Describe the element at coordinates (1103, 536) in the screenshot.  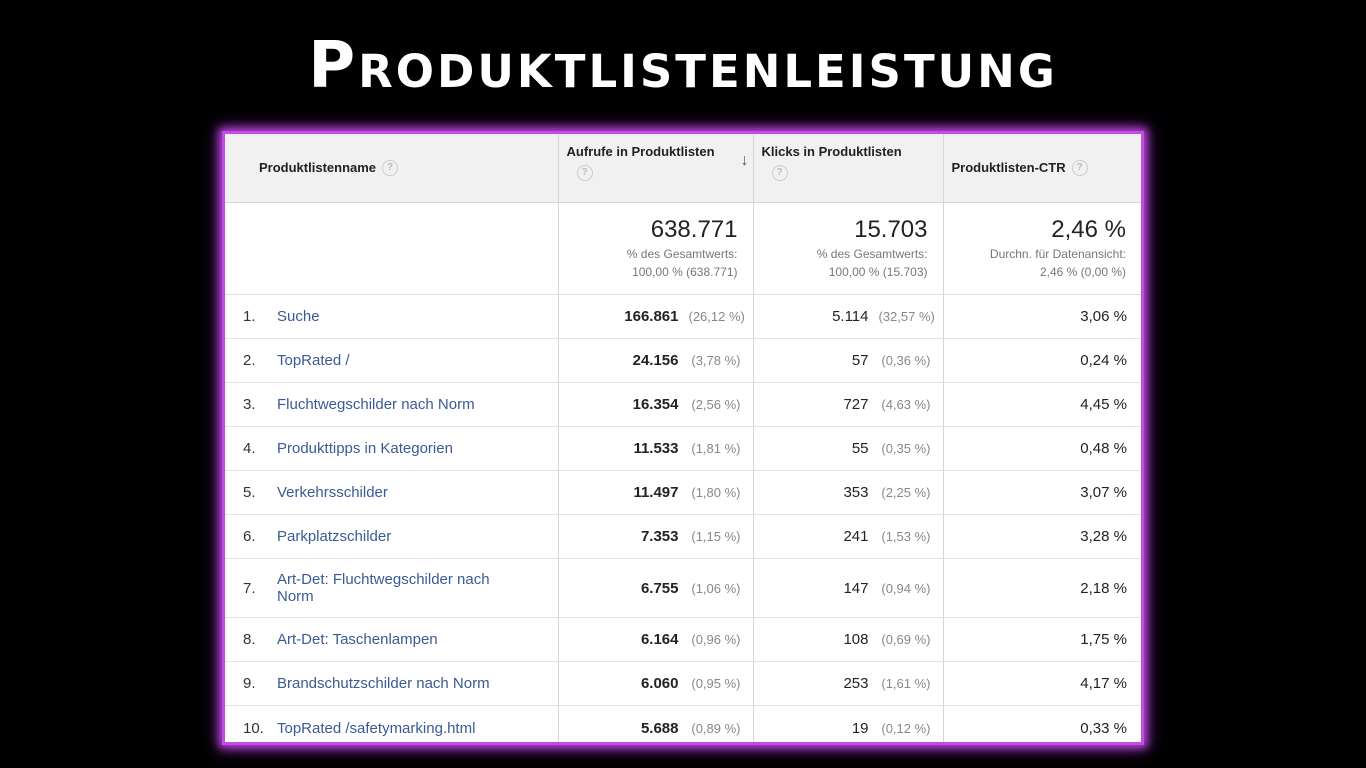
I see `row-ctr-value: 3,28 %` at that location.